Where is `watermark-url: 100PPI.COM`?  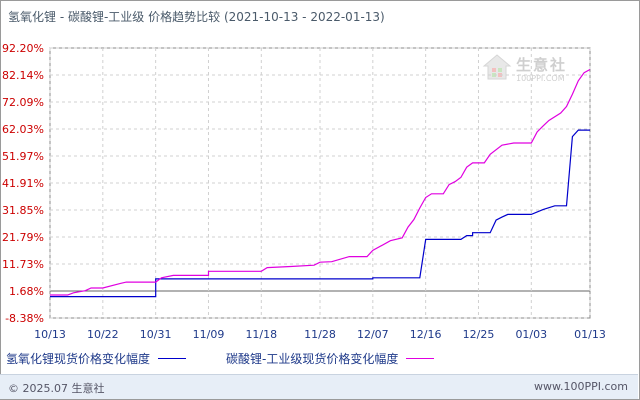
watermark-url: 100PPI.COM is located at coordinates (540, 78).